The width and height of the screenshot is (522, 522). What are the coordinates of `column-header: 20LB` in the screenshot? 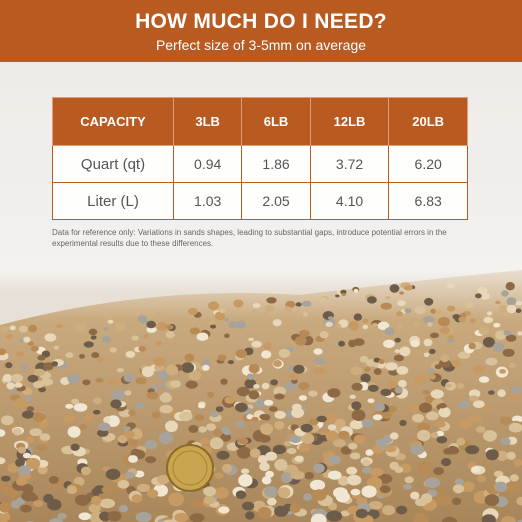 It's located at (428, 121).